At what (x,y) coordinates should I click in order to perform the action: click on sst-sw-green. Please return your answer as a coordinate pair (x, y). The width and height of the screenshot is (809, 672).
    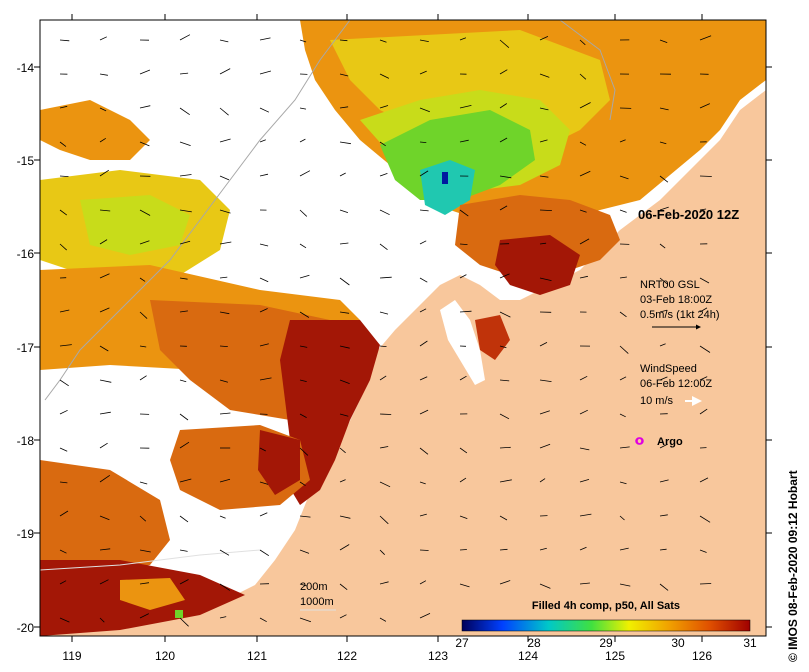
    Looking at the image, I should click on (179, 614).